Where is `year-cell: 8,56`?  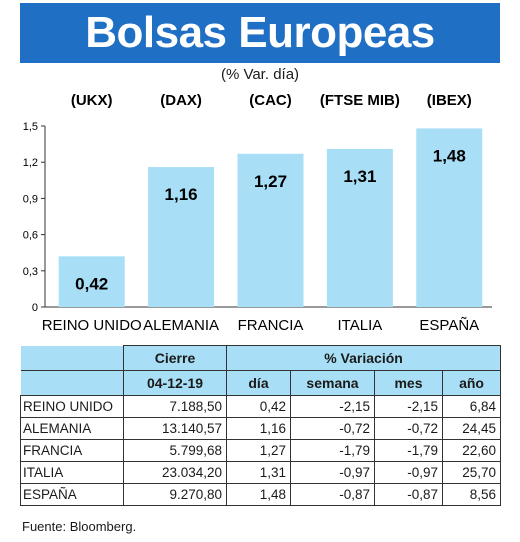 year-cell: 8,56 is located at coordinates (471, 494).